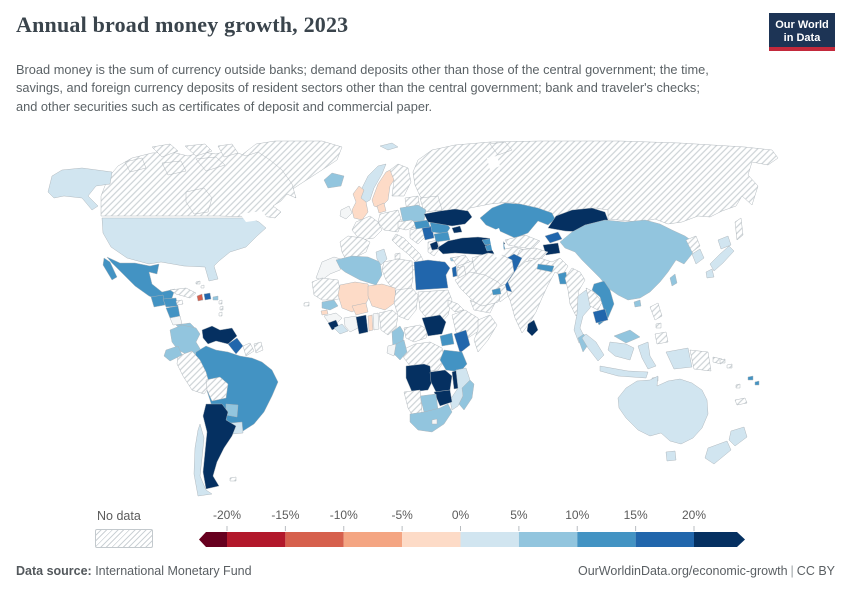 Image resolution: width=850 pixels, height=600 pixels. I want to click on country-kyrgyzstan: Kyrgyzstan: 15% to 20%, so click(553, 237).